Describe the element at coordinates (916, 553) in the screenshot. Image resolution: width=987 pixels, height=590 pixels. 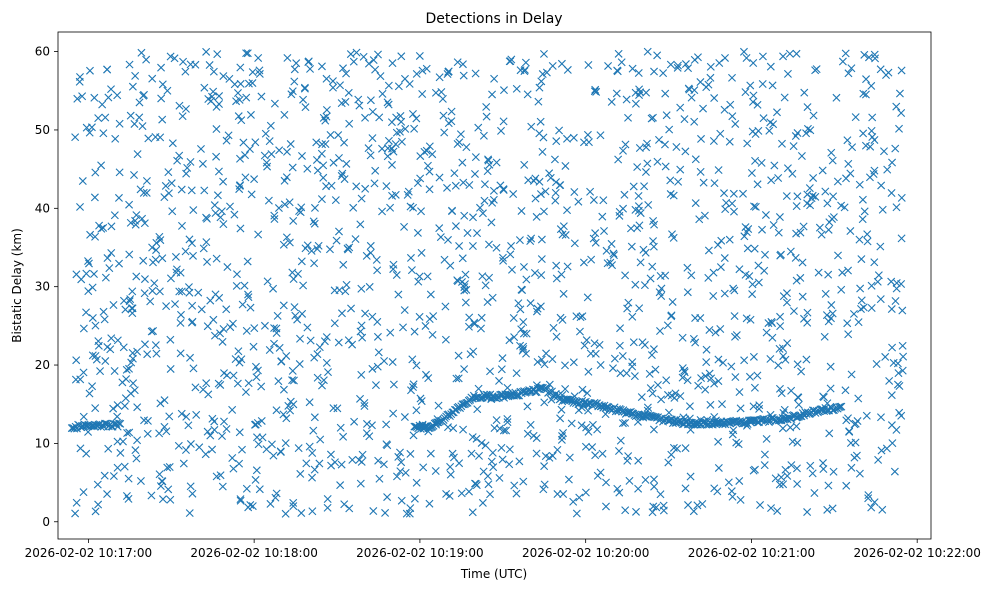
I see `x-tick-label: 2026-02-02 10:22:00` at that location.